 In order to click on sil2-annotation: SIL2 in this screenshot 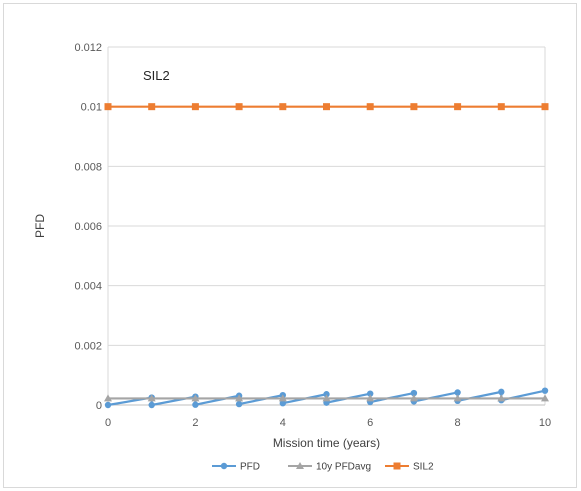, I will do `click(156, 75)`.